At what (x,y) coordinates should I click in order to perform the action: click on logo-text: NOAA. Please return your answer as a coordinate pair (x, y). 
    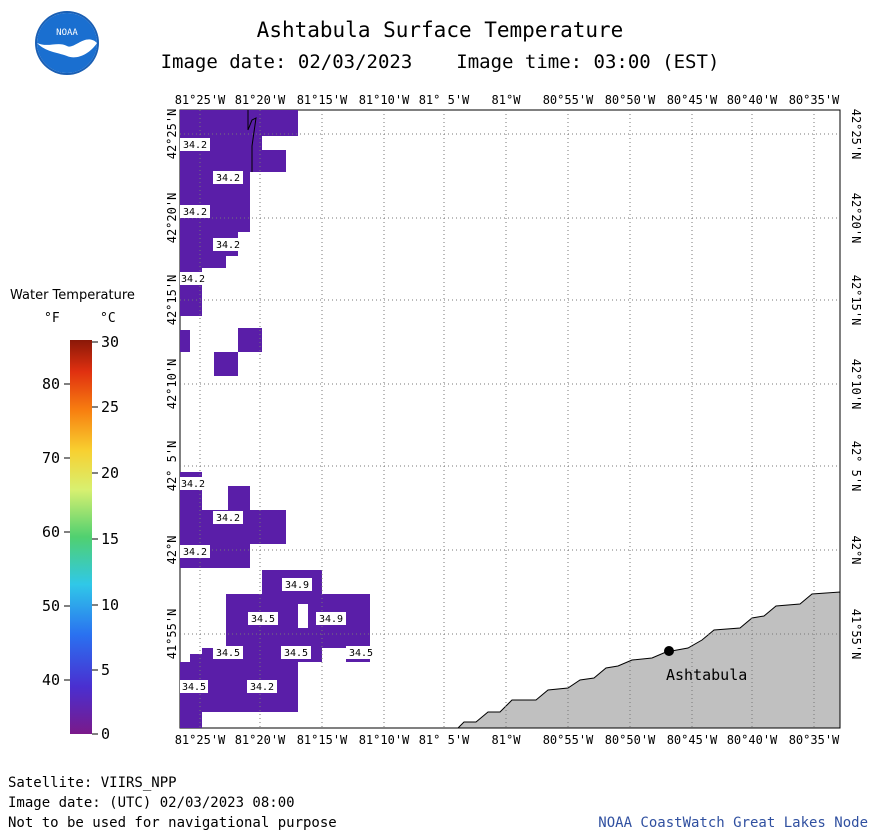
    Looking at the image, I should click on (67, 33).